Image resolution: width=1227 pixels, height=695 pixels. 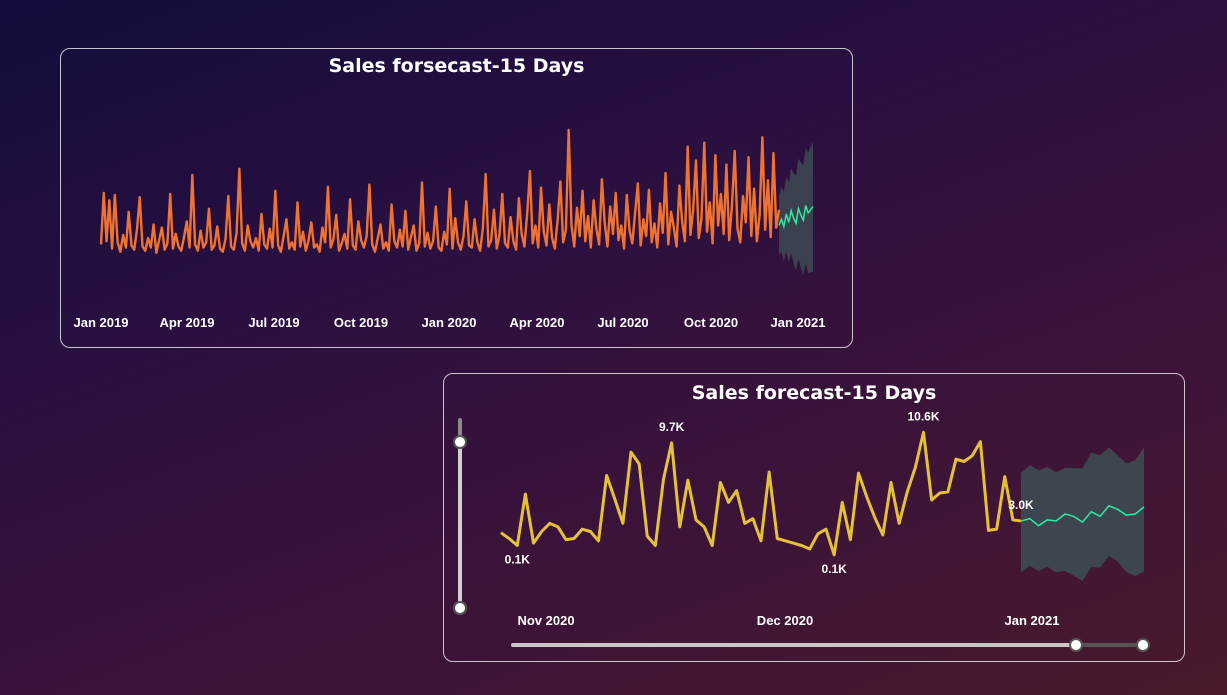 What do you see at coordinates (711, 322) in the screenshot?
I see `x-tick-label: Oct 2020` at bounding box center [711, 322].